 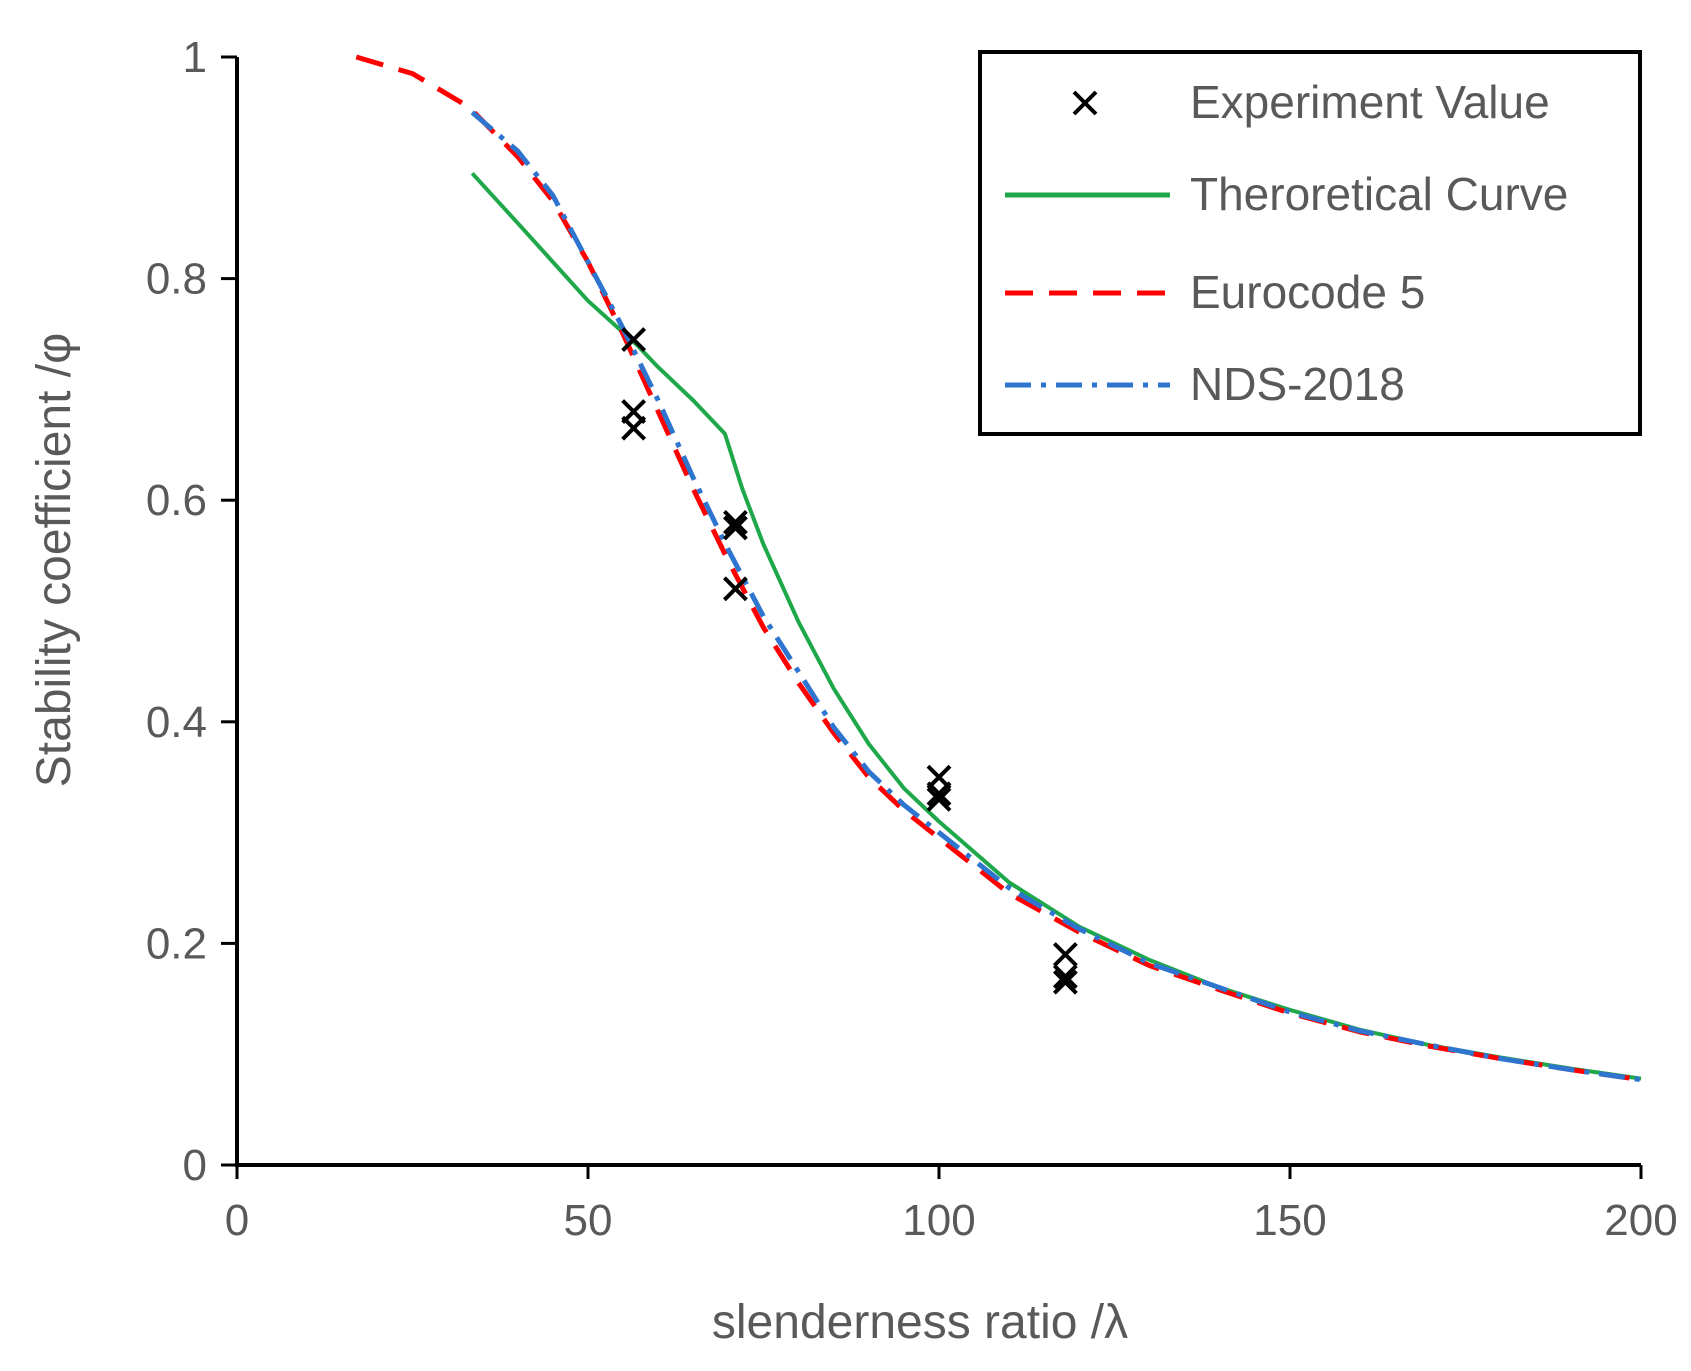 I want to click on y-tick-label: 0.4, so click(x=176, y=722).